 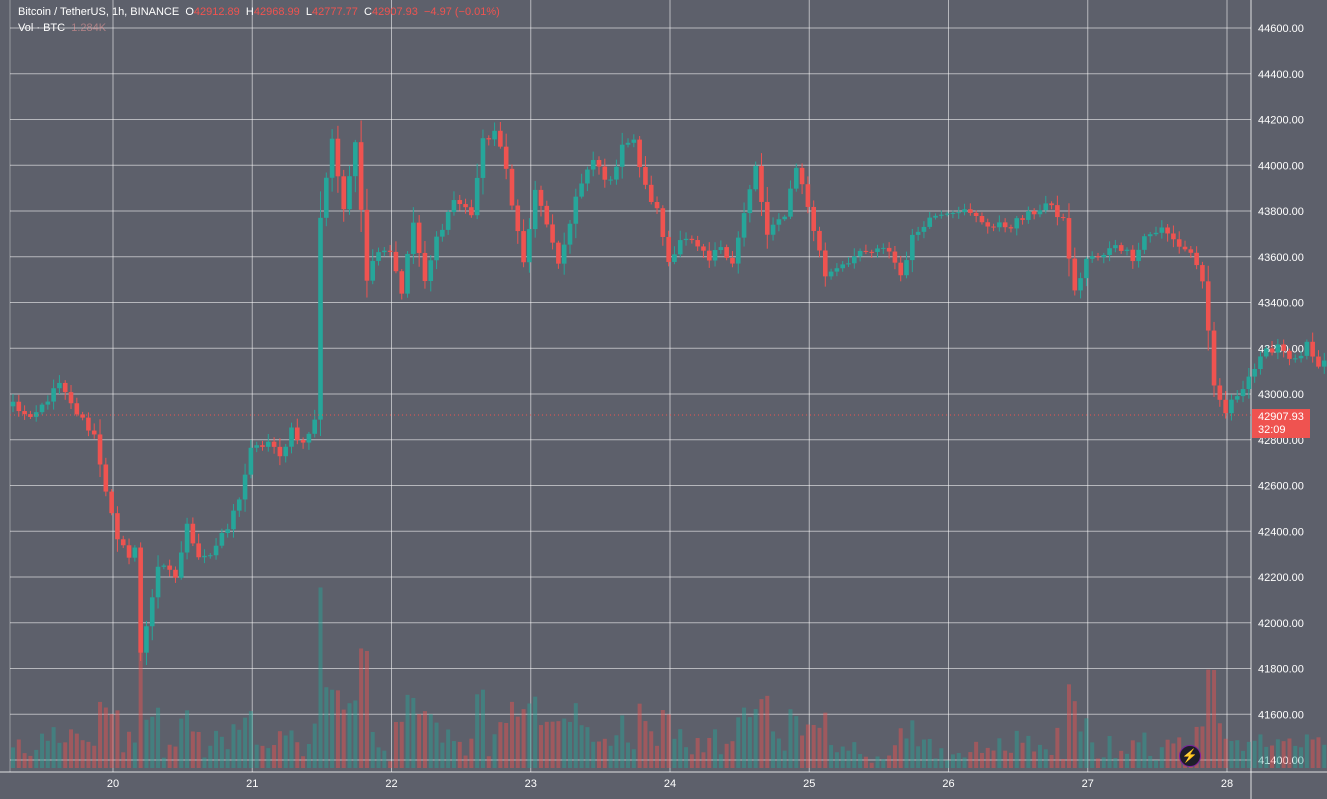 I want to click on open-label: O, so click(x=189, y=12).